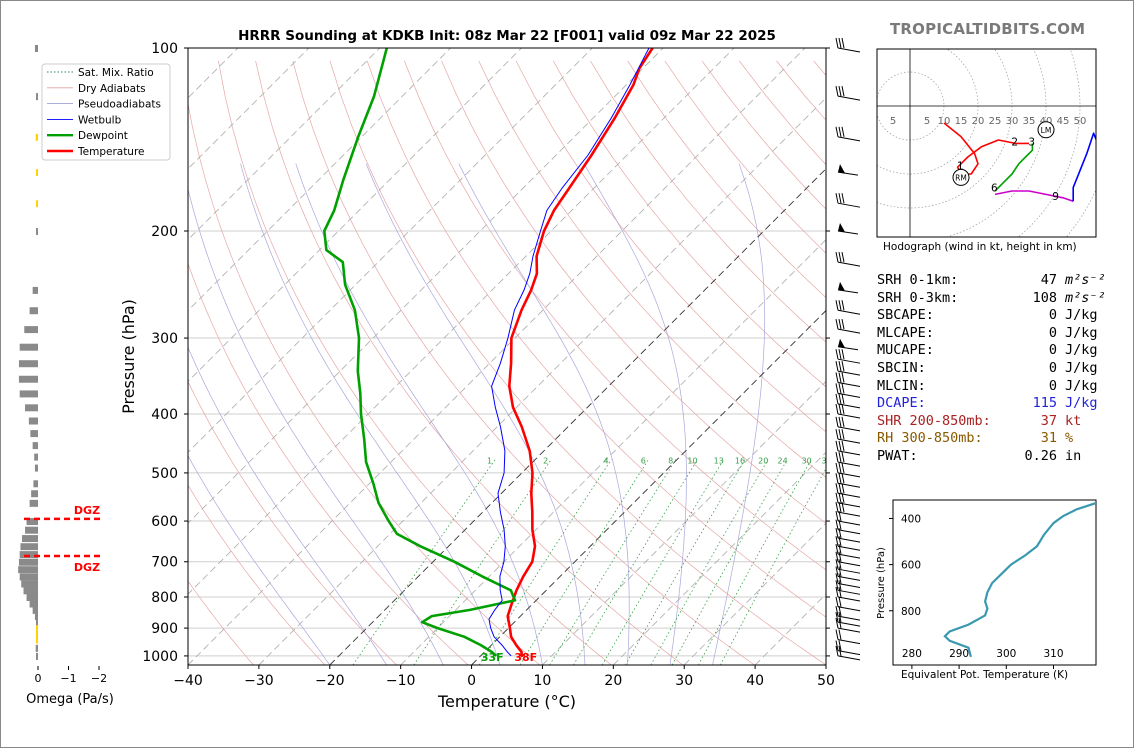  What do you see at coordinates (1048, 420) in the screenshot?
I see `index-value: 37` at bounding box center [1048, 420].